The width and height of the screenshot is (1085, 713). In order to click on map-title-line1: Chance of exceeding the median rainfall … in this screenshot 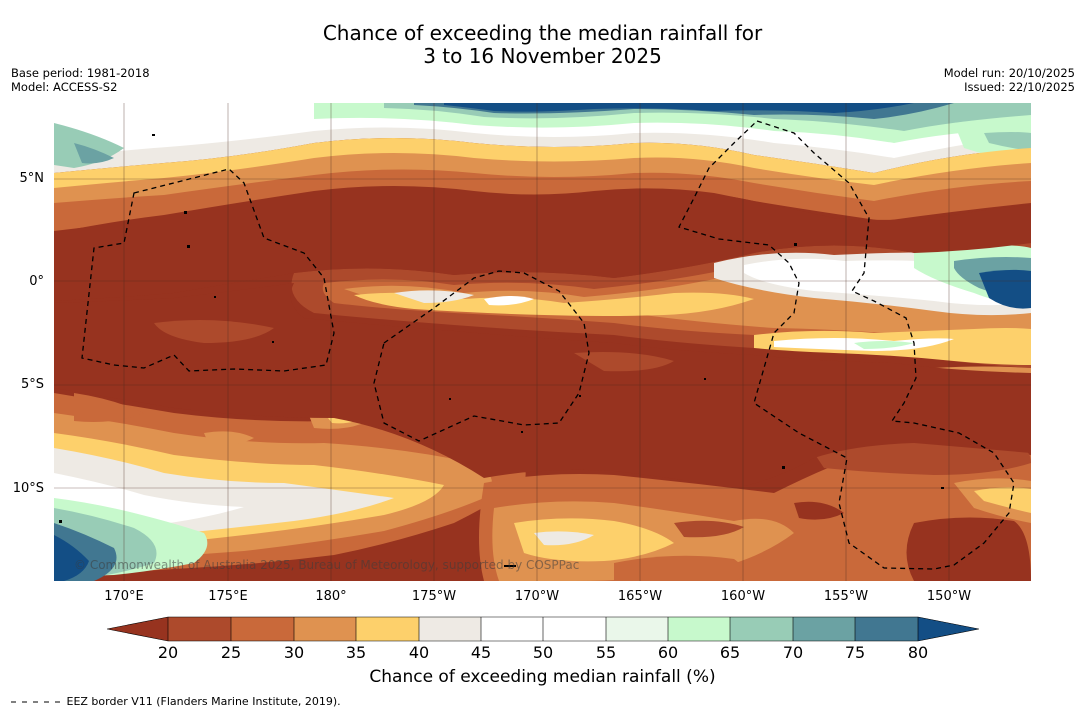, I will do `click(542, 33)`.